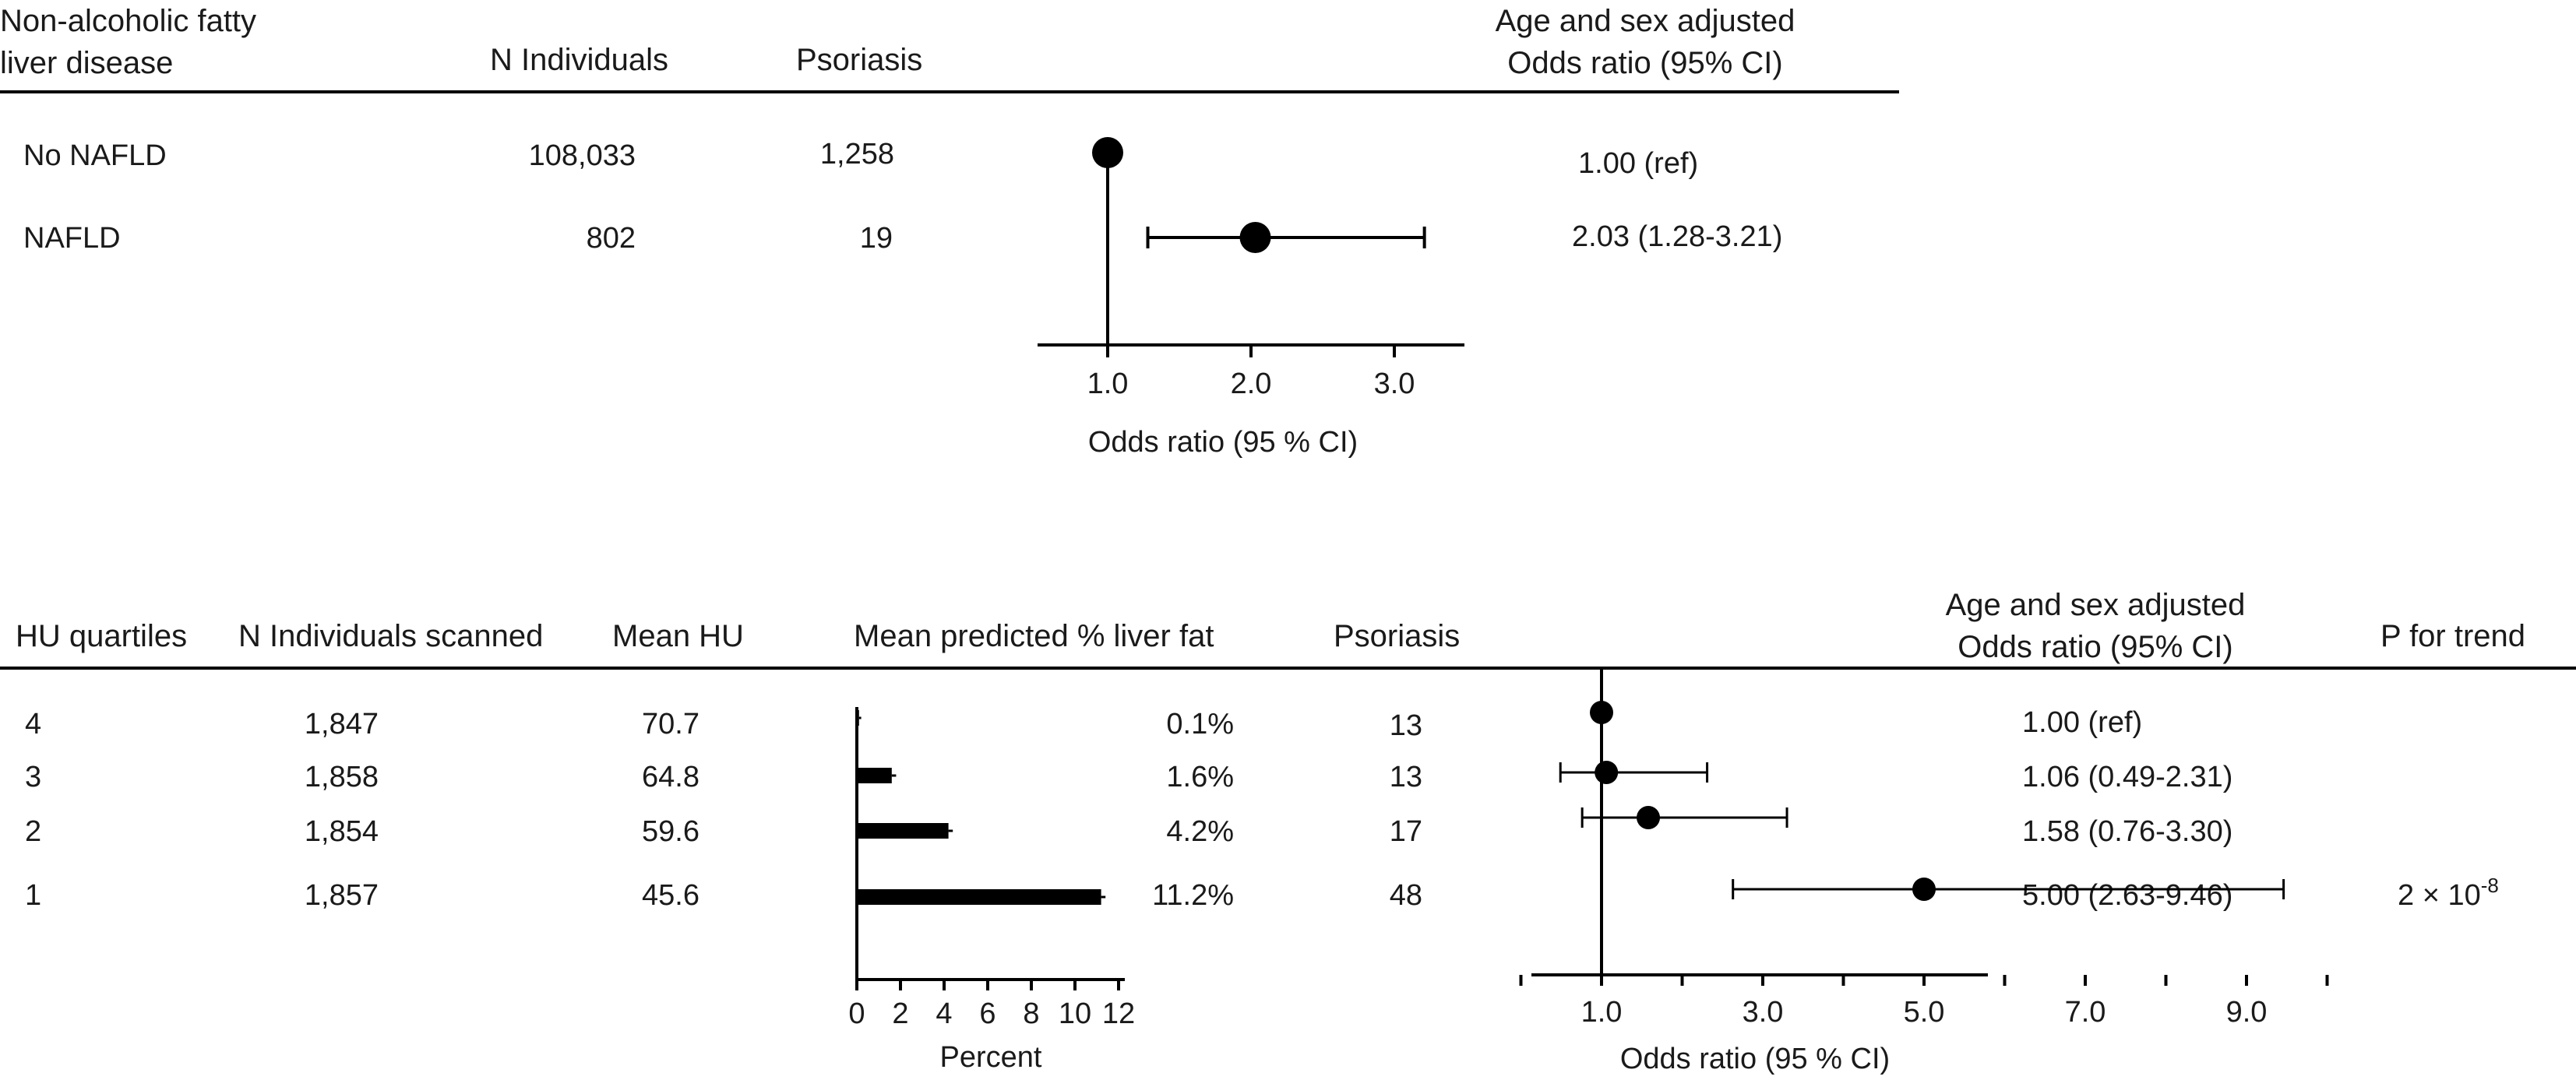 This screenshot has height=1080, width=2576. Describe the element at coordinates (33, 777) in the screenshot. I see `row-quartile: 3` at that location.